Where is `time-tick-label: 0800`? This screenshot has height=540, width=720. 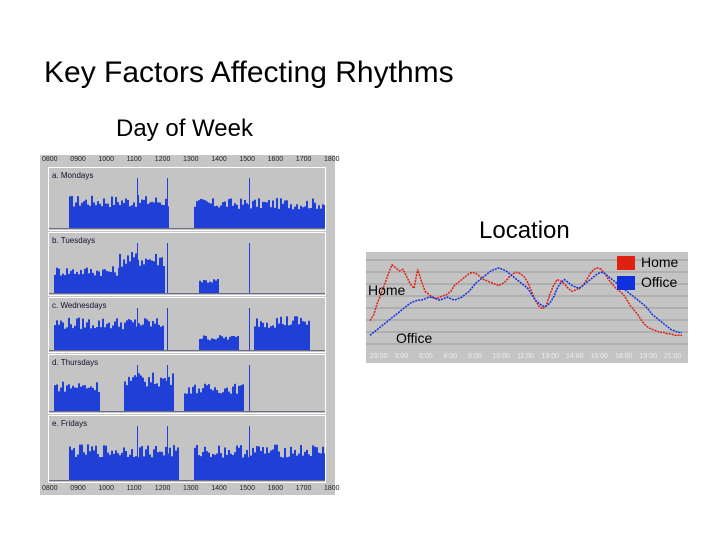
time-tick-label: 0800 is located at coordinates (50, 488).